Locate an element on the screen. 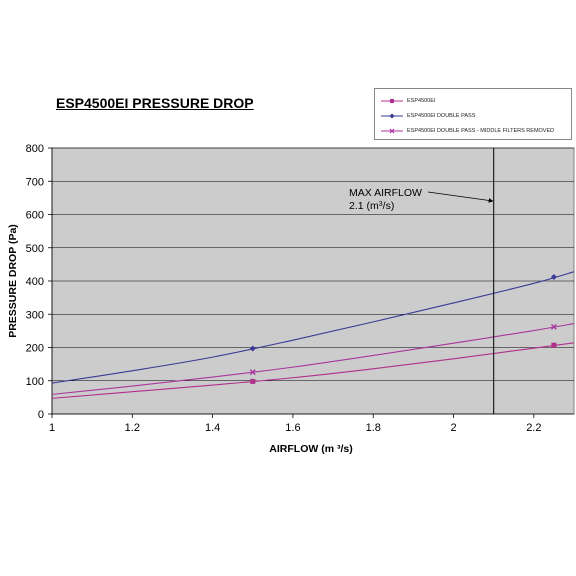 The width and height of the screenshot is (576, 576). x-axis-title: AIRFLOW (m ³/s) is located at coordinates (310, 449).